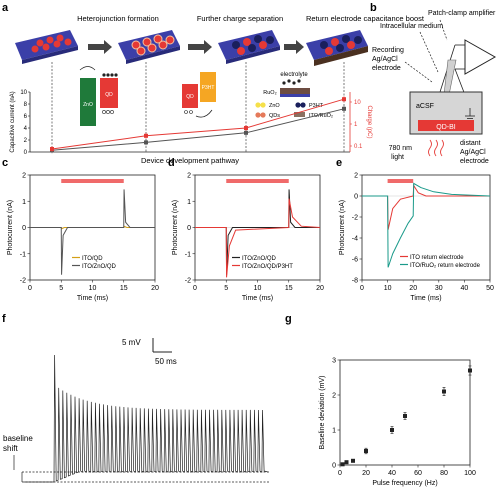 This screenshot has height=495, width=500. Describe the element at coordinates (5, 163) in the screenshot. I see `panel-label-c: c` at that location.